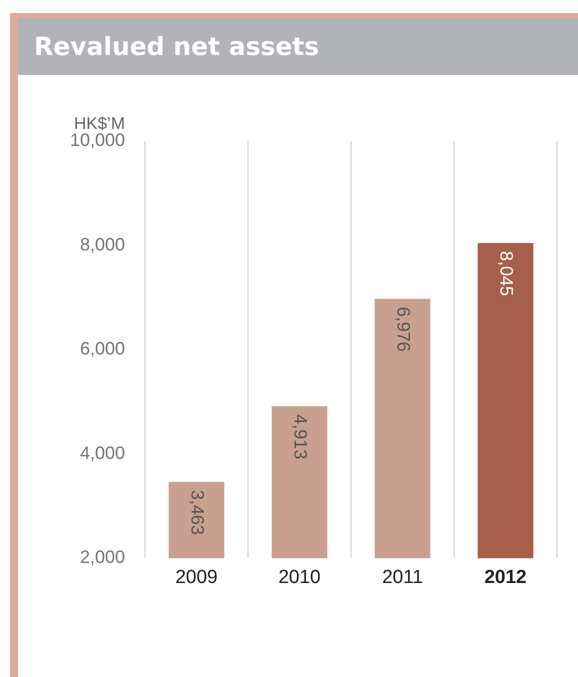  Describe the element at coordinates (198, 512) in the screenshot. I see `data-label: 3,463` at that location.